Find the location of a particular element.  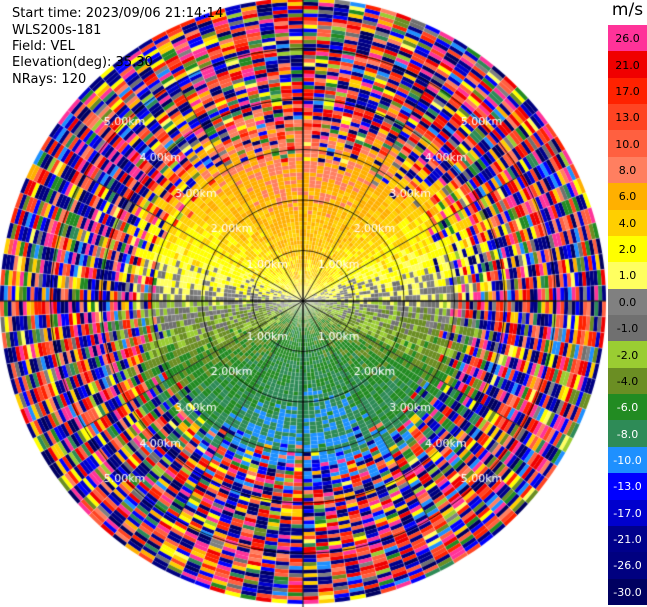

colorbar-tick-label: -21.0 is located at coordinates (627, 540).